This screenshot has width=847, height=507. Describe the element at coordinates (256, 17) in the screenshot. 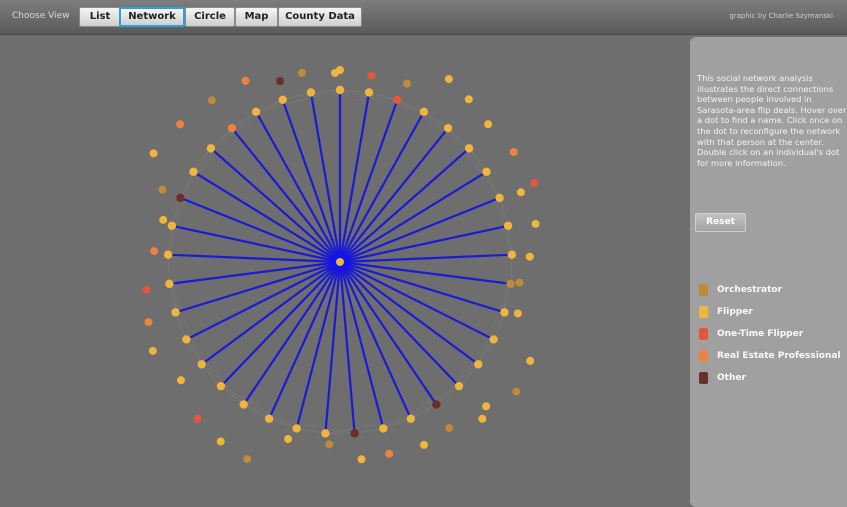

I see `tab-map: Map` at that location.